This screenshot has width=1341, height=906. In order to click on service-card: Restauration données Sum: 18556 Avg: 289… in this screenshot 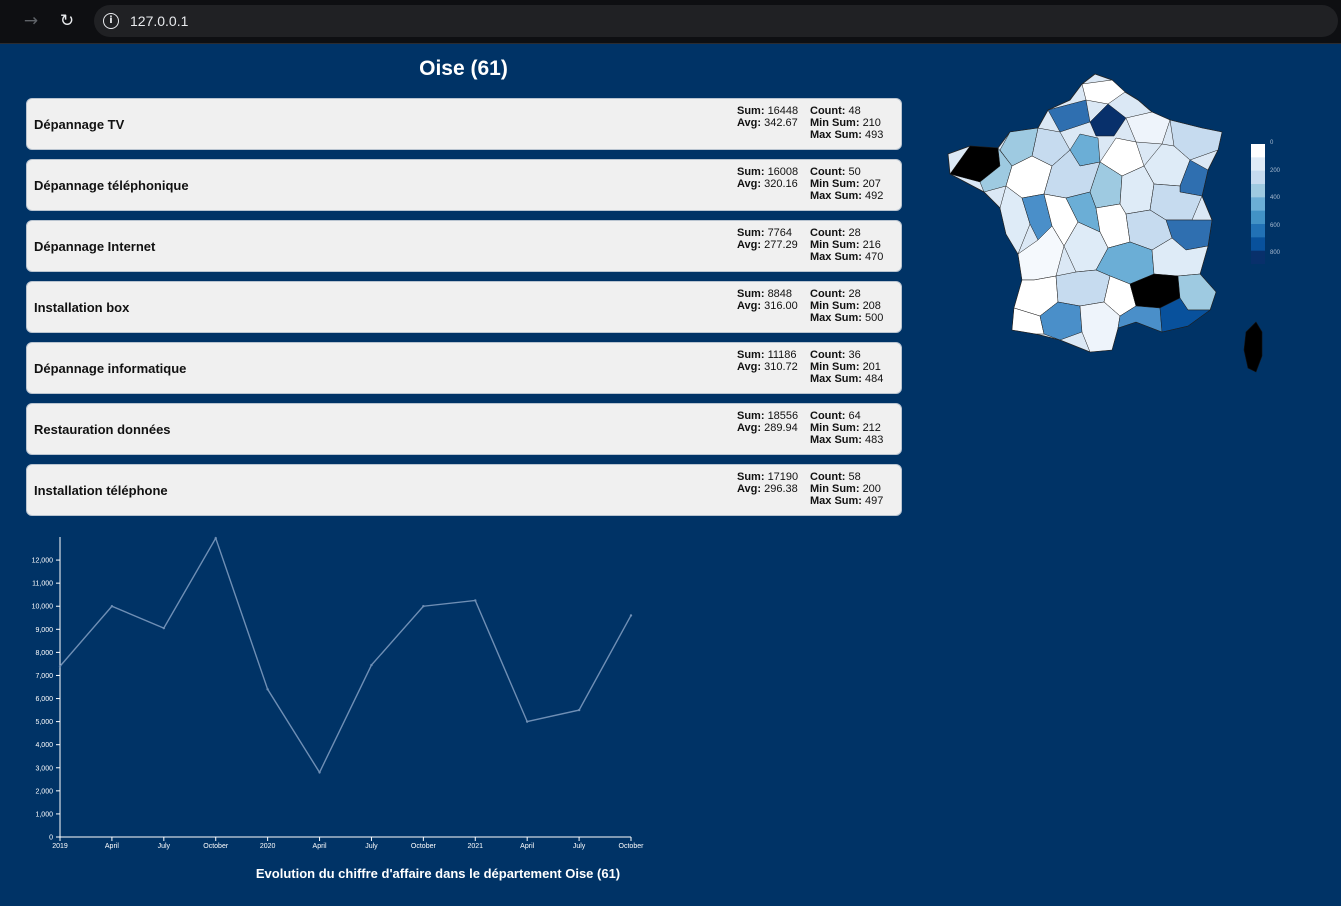, I will do `click(464, 429)`.